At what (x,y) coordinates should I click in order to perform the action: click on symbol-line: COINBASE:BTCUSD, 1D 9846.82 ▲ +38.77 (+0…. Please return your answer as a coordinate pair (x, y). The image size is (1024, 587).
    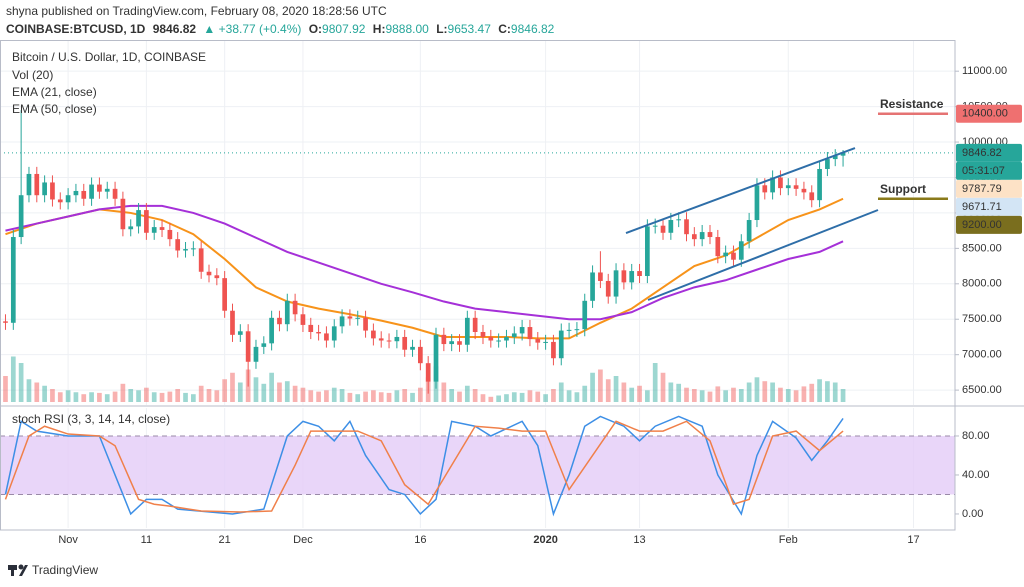
    Looking at the image, I should click on (280, 29).